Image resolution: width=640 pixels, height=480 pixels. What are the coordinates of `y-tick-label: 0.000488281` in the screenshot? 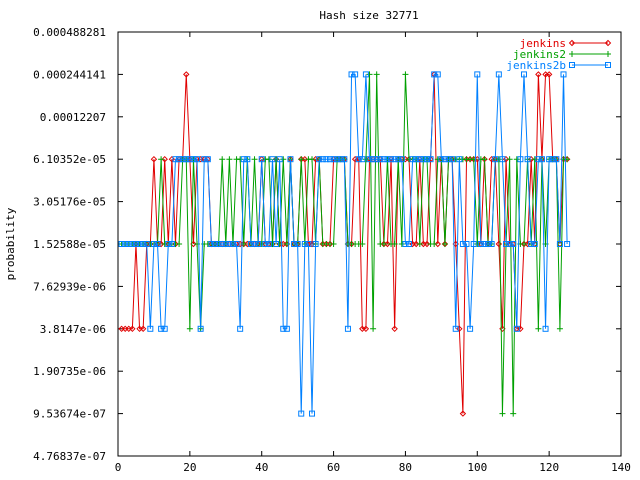 It's located at (69, 32).